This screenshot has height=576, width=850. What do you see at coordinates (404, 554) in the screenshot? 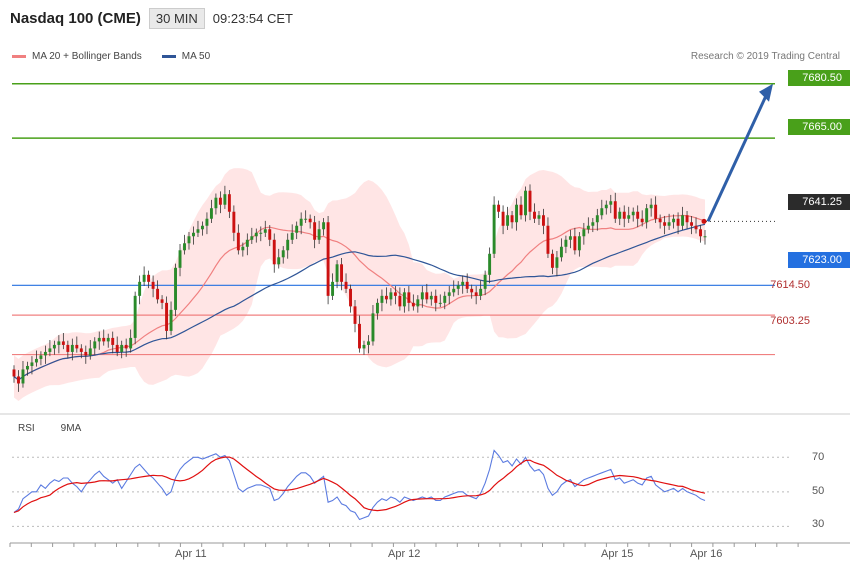
I see `x-tick-apr12: Apr 12` at bounding box center [404, 554].